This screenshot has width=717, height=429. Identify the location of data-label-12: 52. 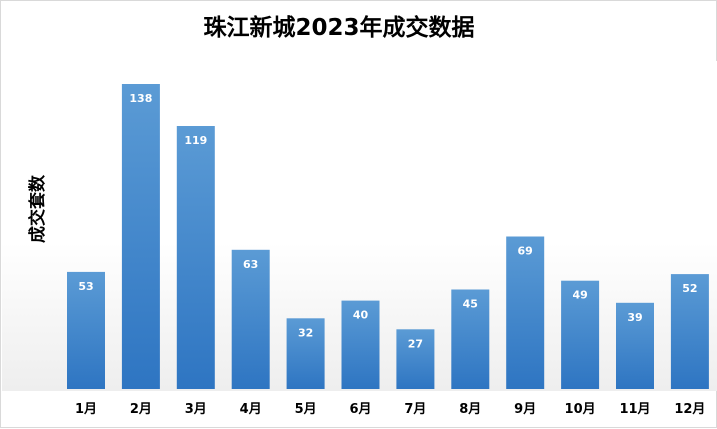
(689, 288).